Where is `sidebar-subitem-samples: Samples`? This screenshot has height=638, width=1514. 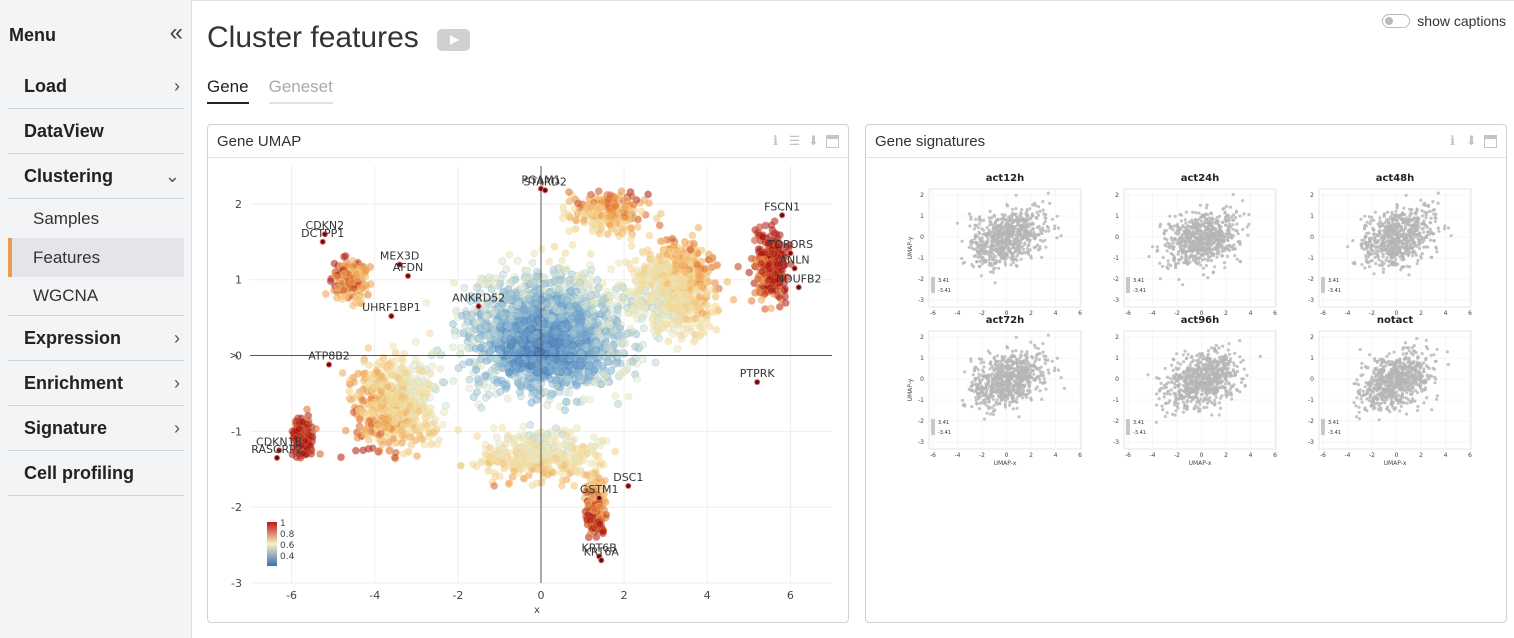
sidebar-subitem-samples: Samples is located at coordinates (96, 218).